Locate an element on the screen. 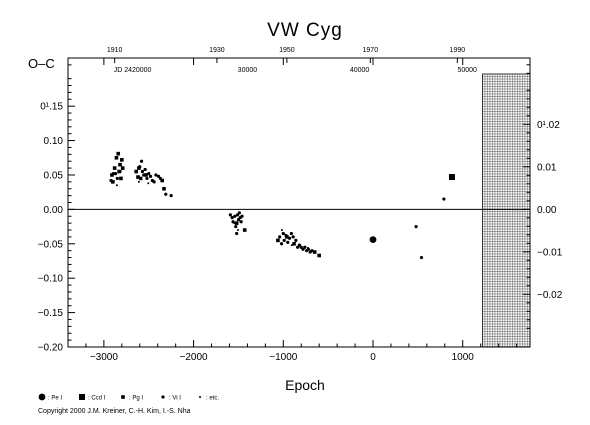 Image resolution: width=590 pixels, height=425 pixels. y-tick-label: −0.20 is located at coordinates (51, 348).